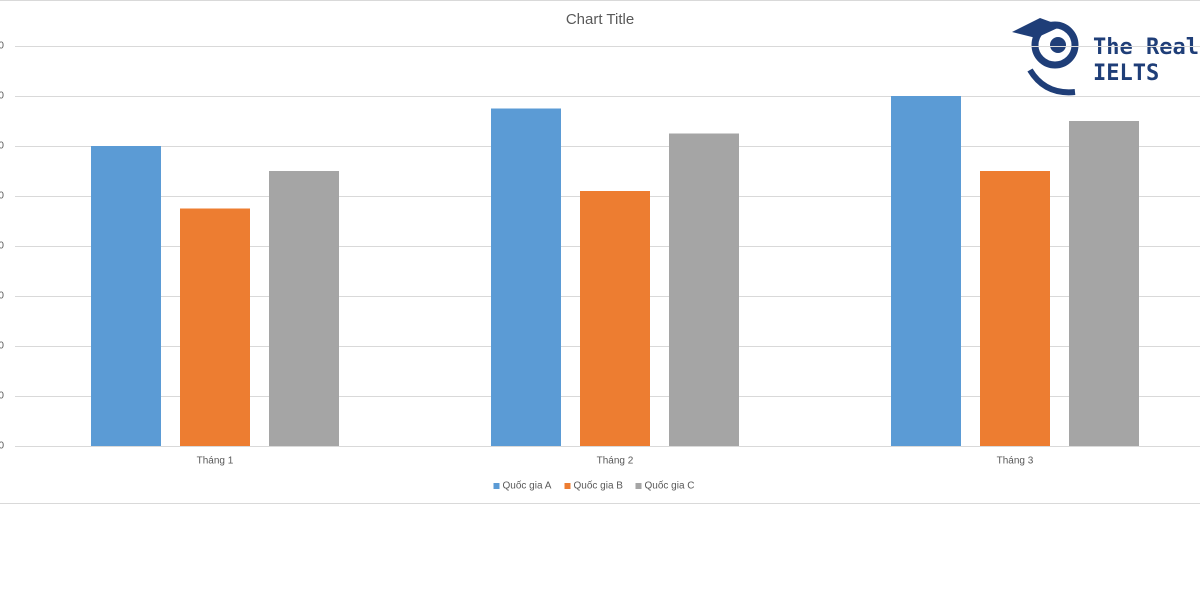  I want to click on y-tick-label: 40, so click(2, 246).